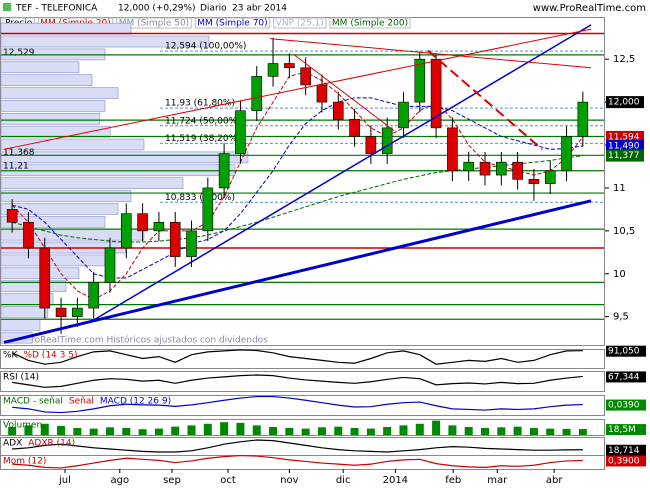 The height and width of the screenshot is (490, 650). I want to click on indicator-value: 18,5M, so click(622, 430).